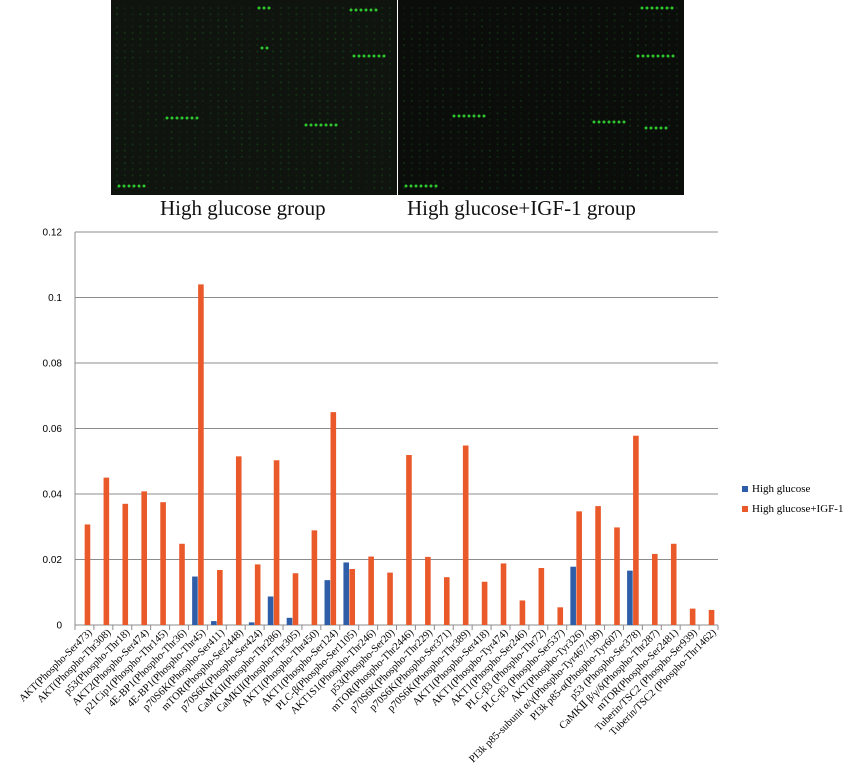 This screenshot has height=780, width=850. I want to click on array-spot-bright, so click(361, 10).